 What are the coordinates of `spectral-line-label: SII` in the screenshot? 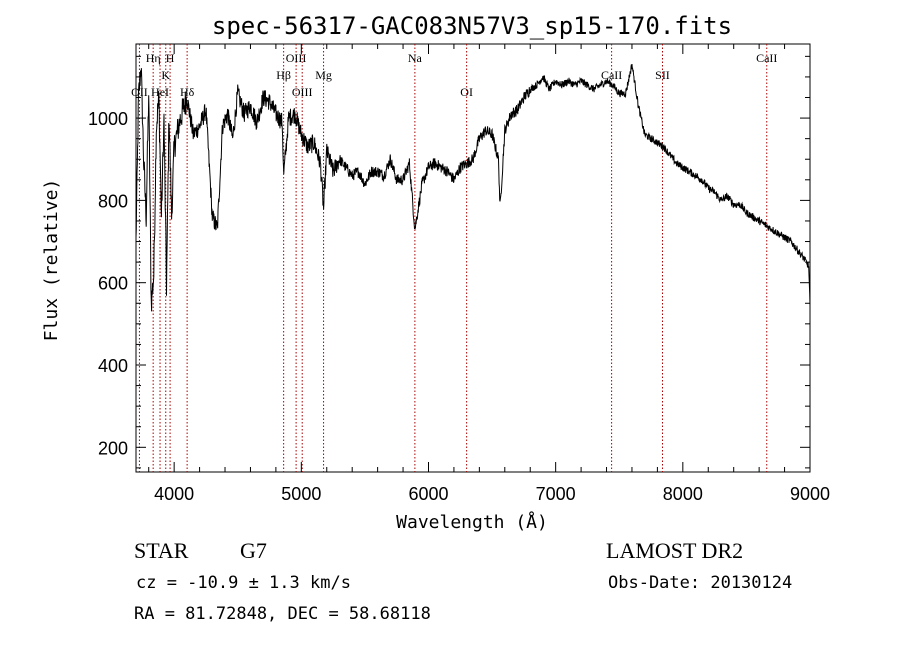 It's located at (662, 75).